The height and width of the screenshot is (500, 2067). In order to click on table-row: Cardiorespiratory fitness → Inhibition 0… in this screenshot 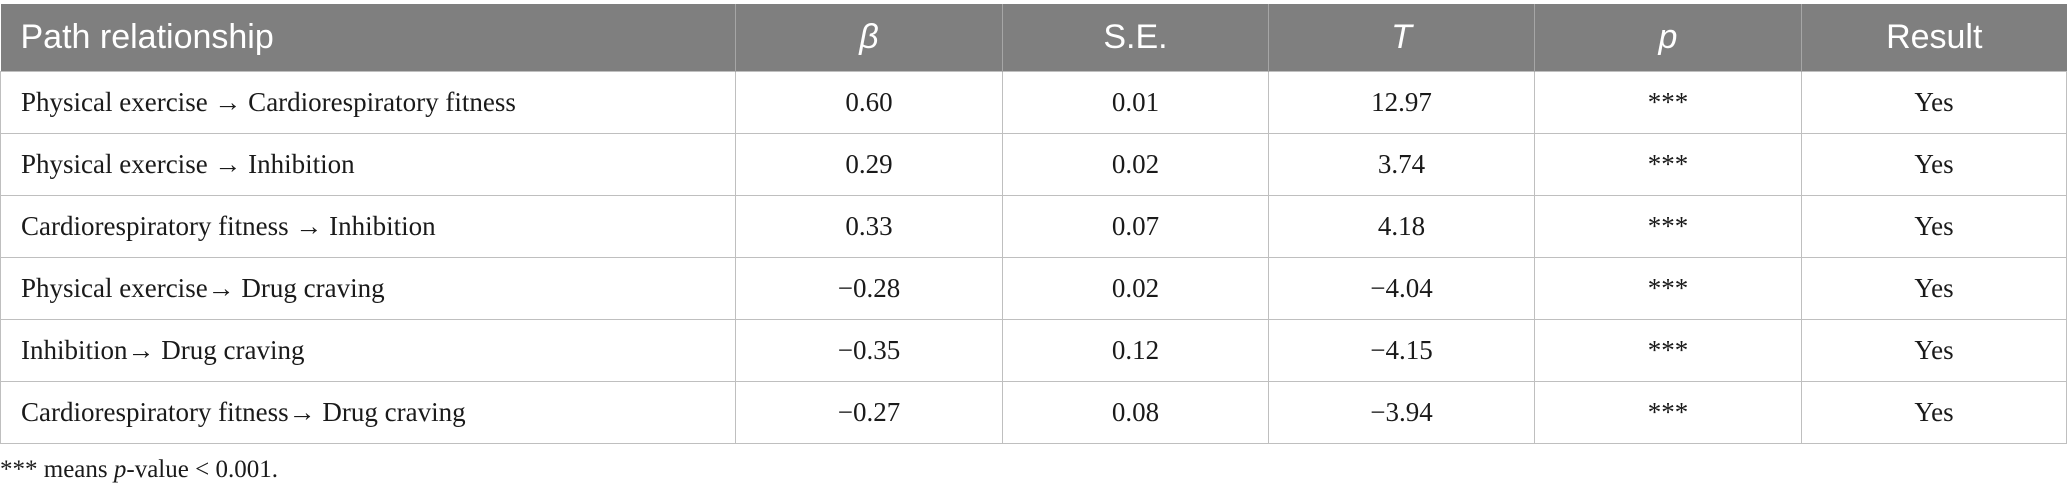, I will do `click(1033, 226)`.